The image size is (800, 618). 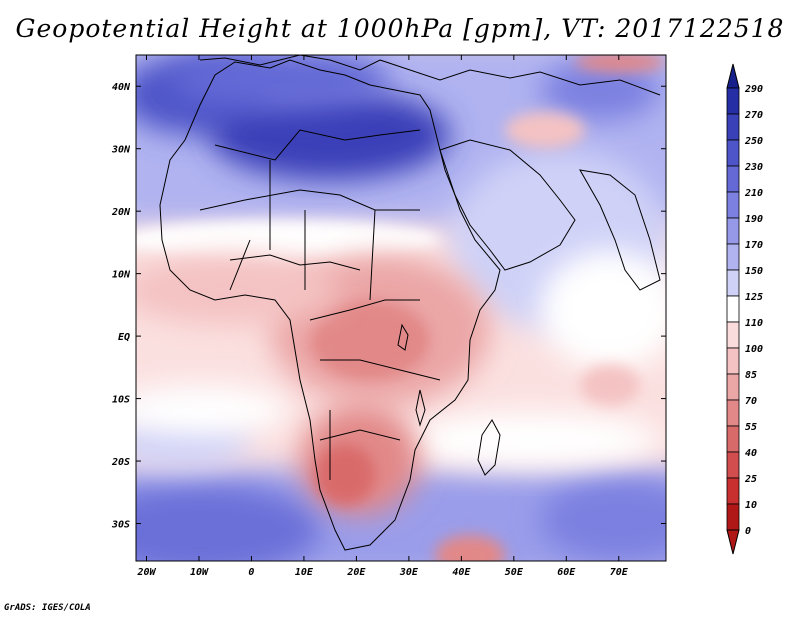 What do you see at coordinates (754, 219) in the screenshot?
I see `colorbar-label: 190` at bounding box center [754, 219].